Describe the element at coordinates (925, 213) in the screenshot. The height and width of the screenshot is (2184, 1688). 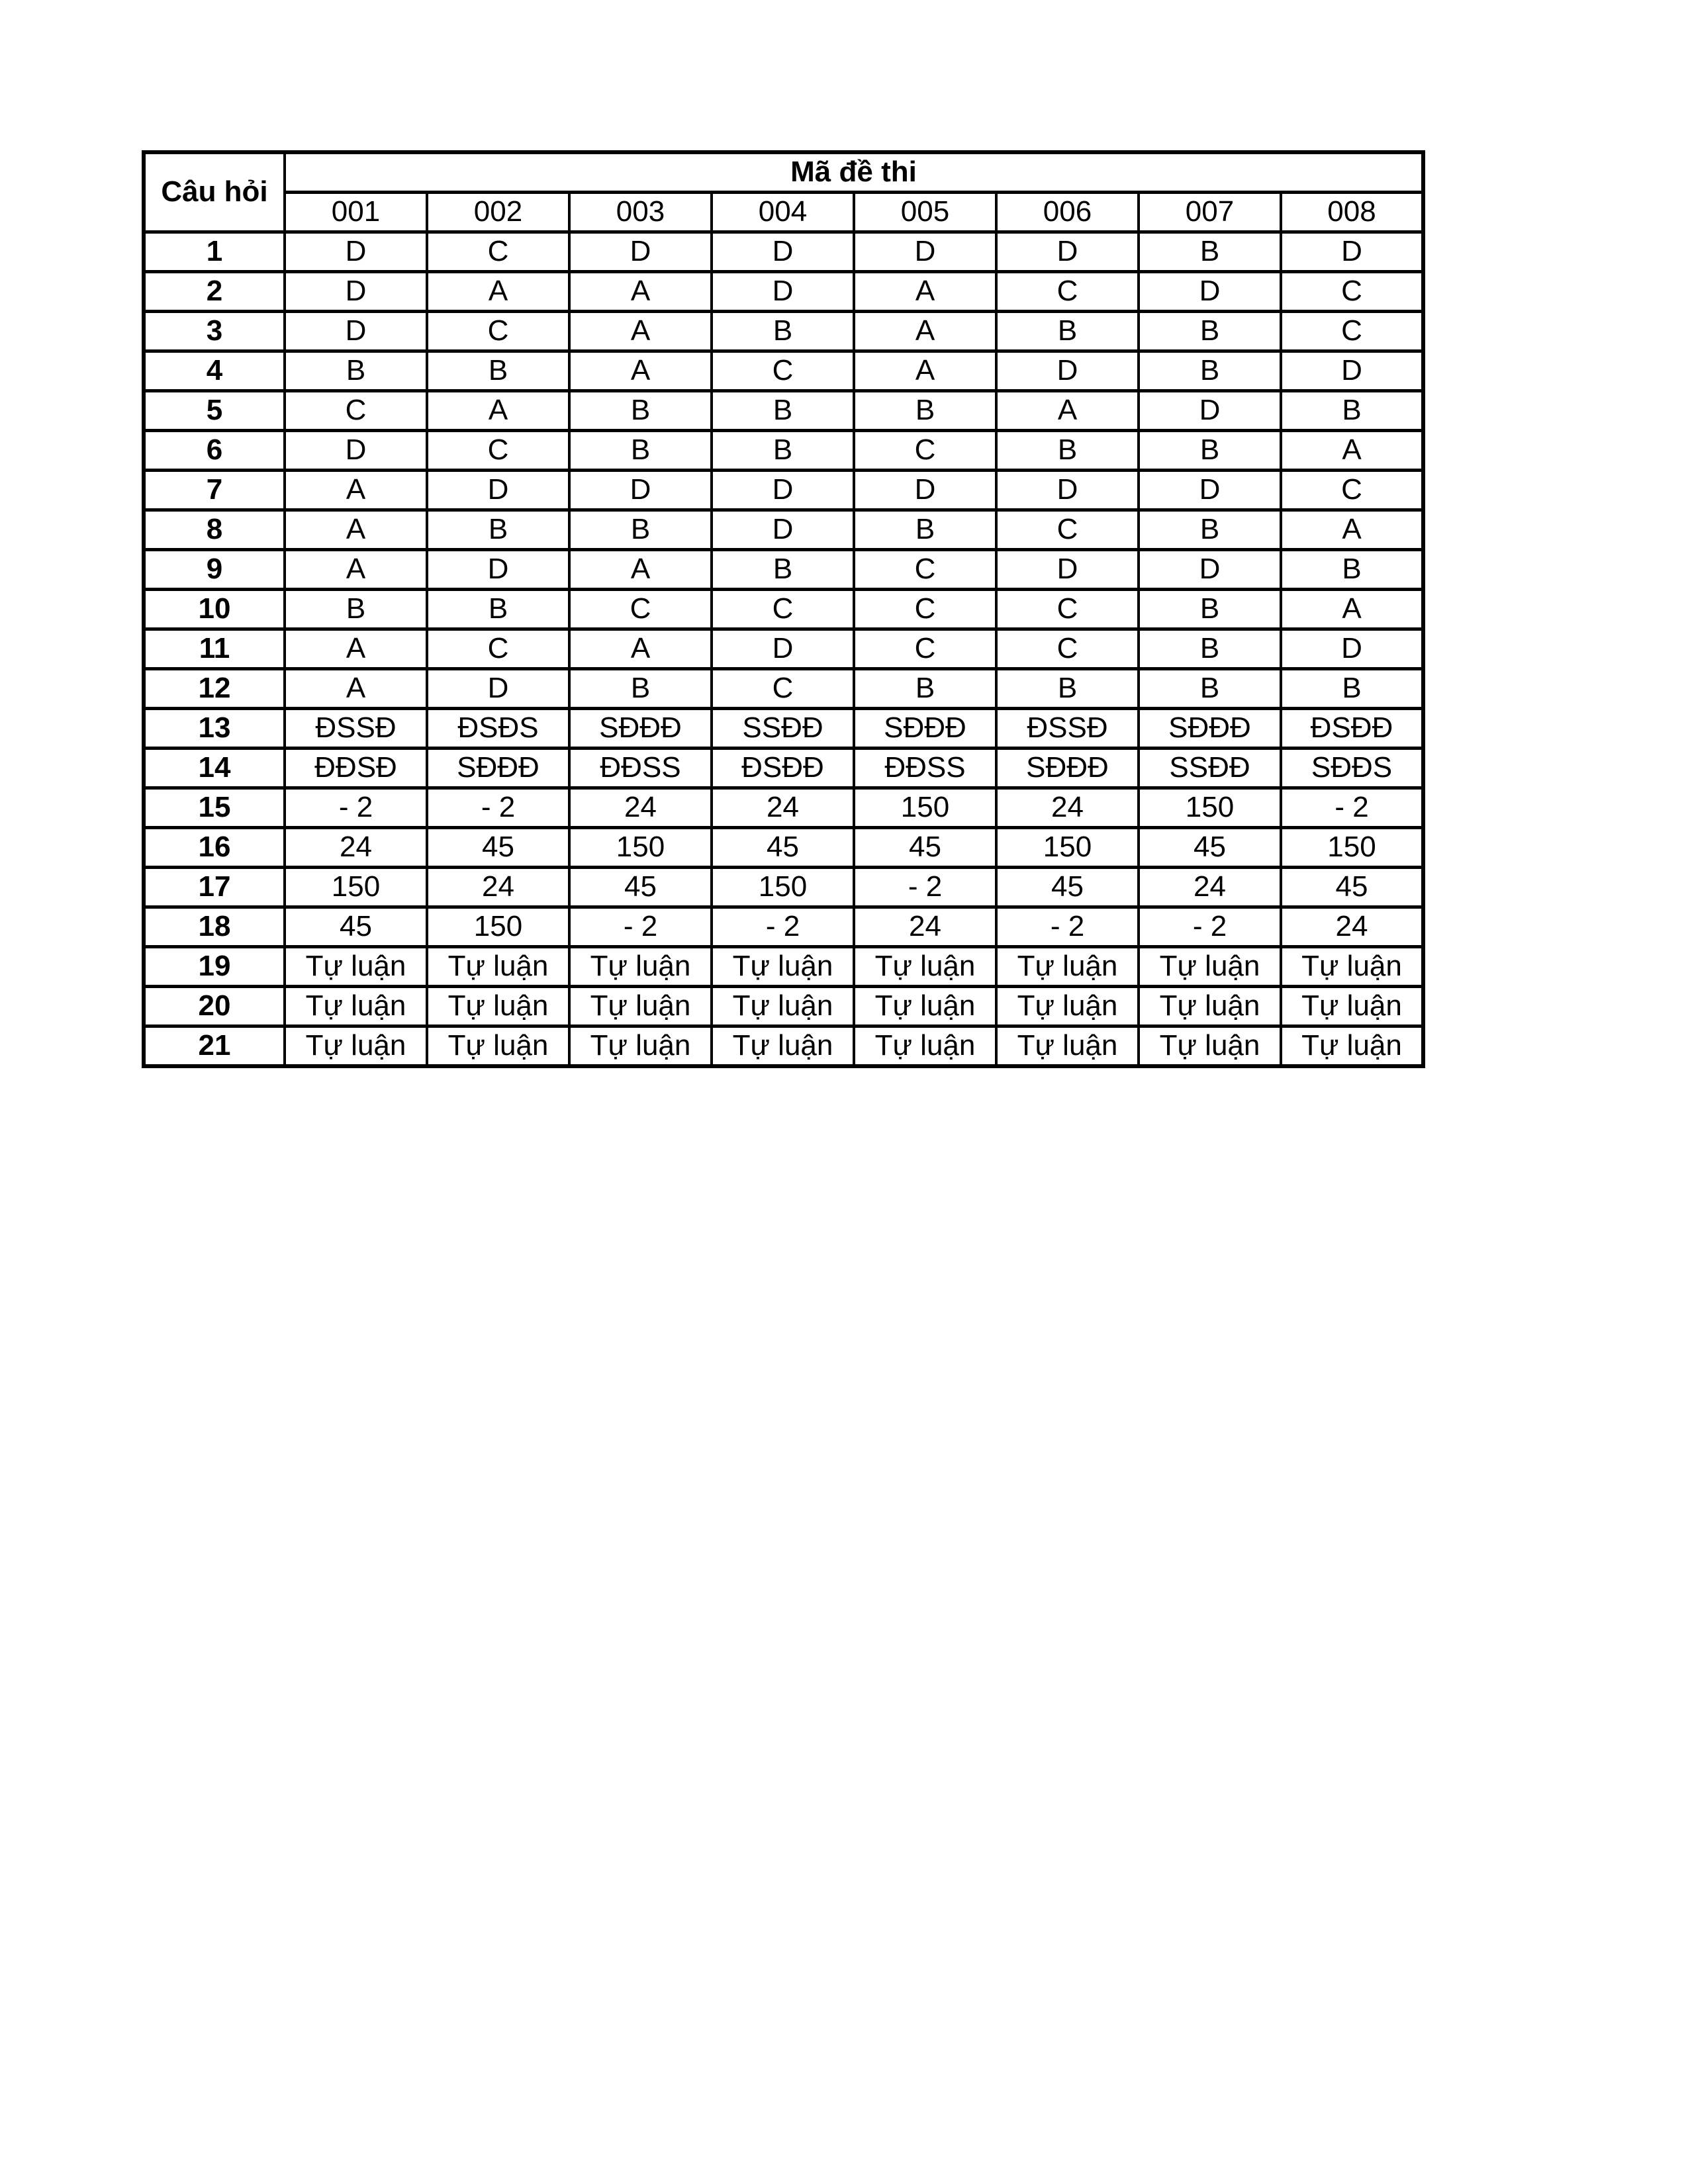
I see `exam-code-header: 005` at that location.